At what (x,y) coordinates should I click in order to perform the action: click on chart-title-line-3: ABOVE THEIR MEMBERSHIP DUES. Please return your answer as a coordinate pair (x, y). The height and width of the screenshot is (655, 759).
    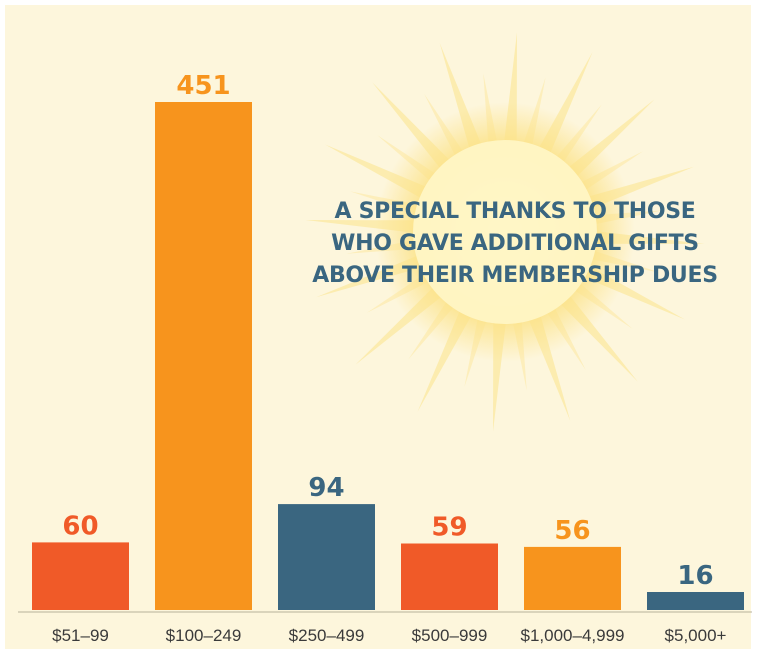
    Looking at the image, I should click on (515, 275).